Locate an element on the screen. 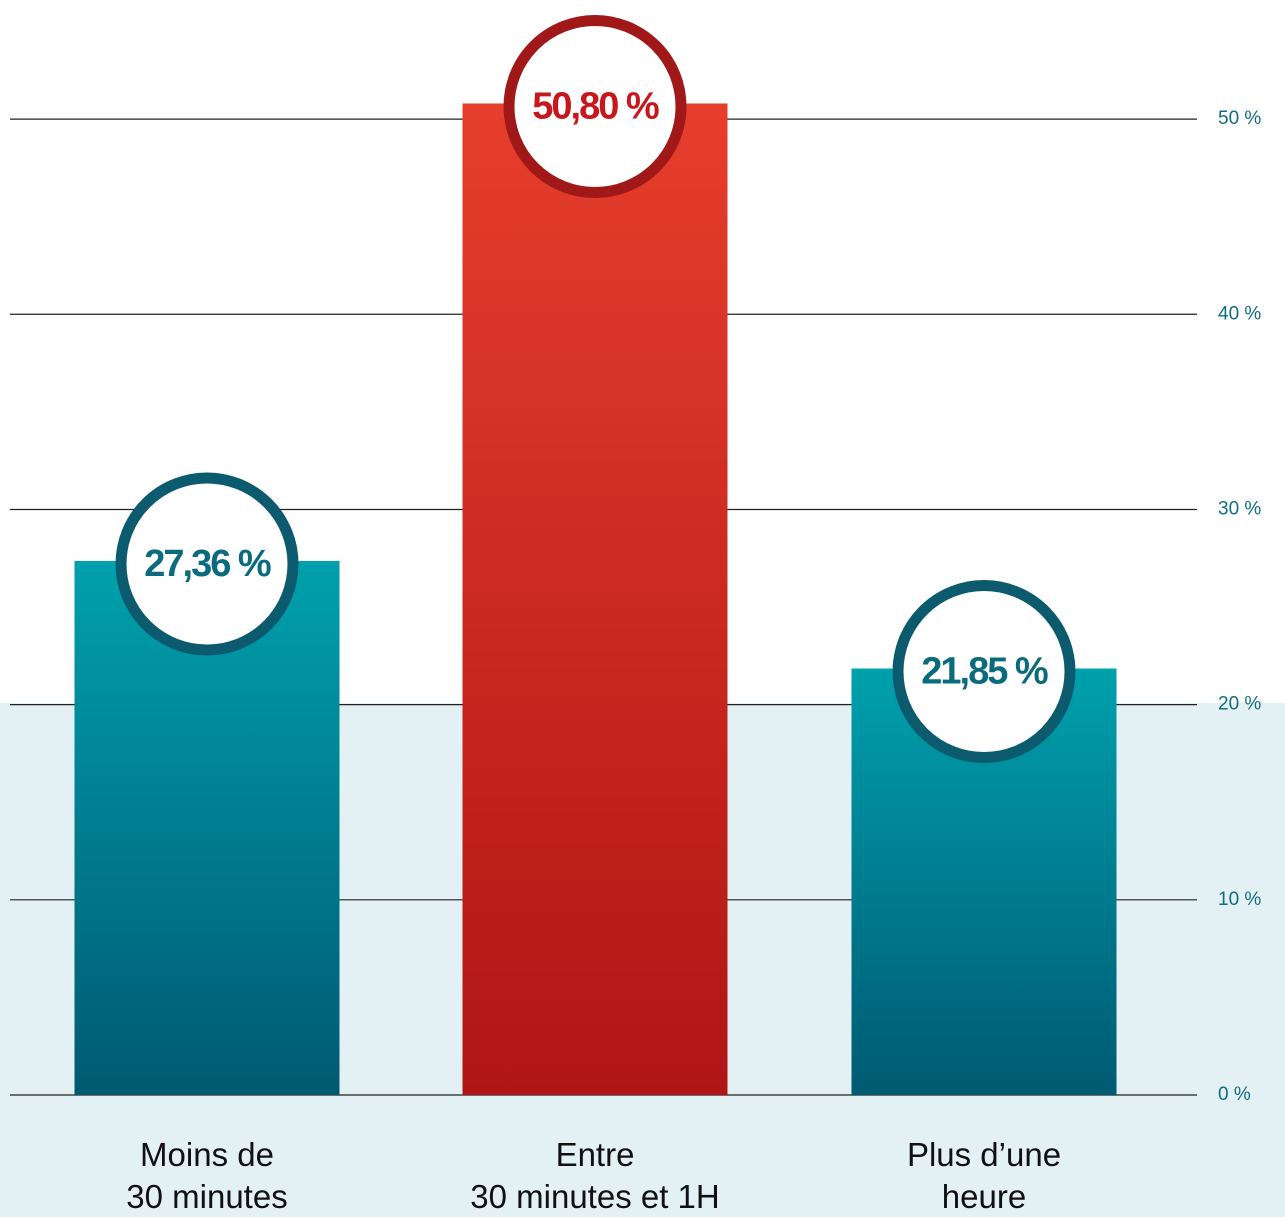  y-tick-label: 30 % is located at coordinates (1239, 508).